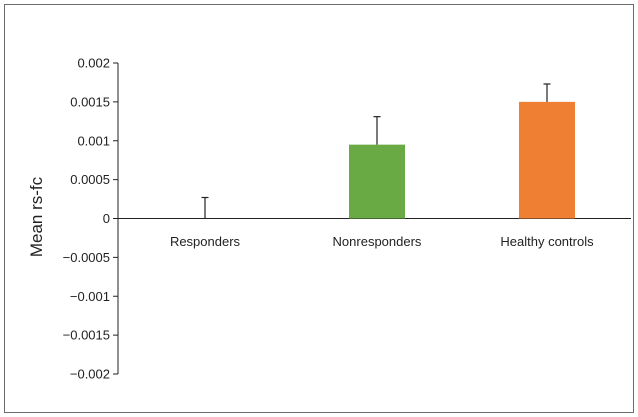 This screenshot has height=417, width=638. What do you see at coordinates (86, 335) in the screenshot?
I see `y-tick-label: −0.0015` at bounding box center [86, 335].